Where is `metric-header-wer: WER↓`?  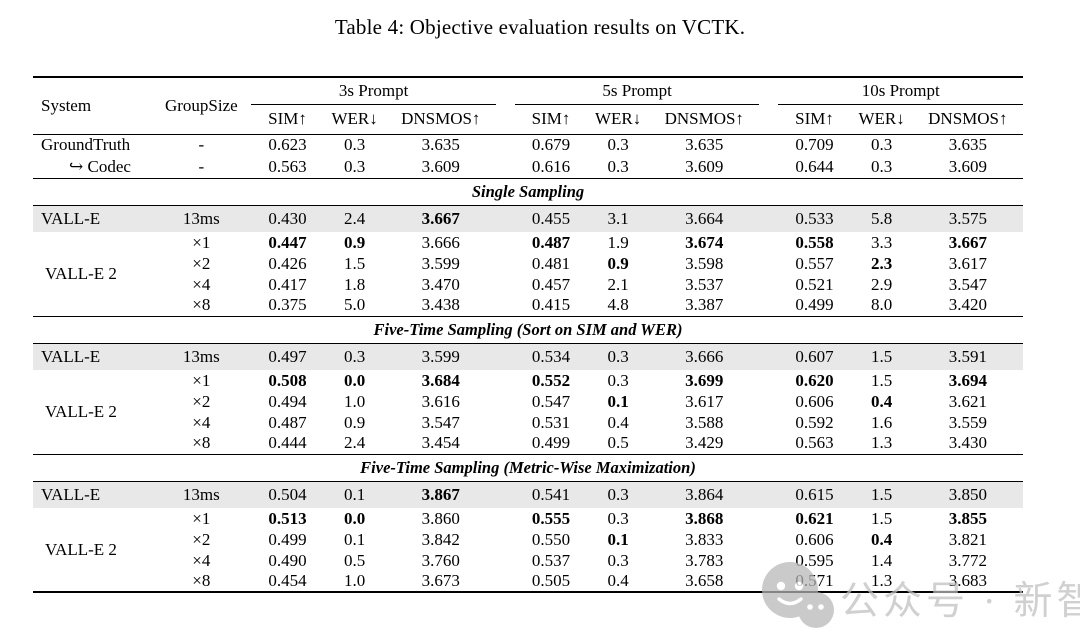 metric-header-wer: WER↓ is located at coordinates (354, 119).